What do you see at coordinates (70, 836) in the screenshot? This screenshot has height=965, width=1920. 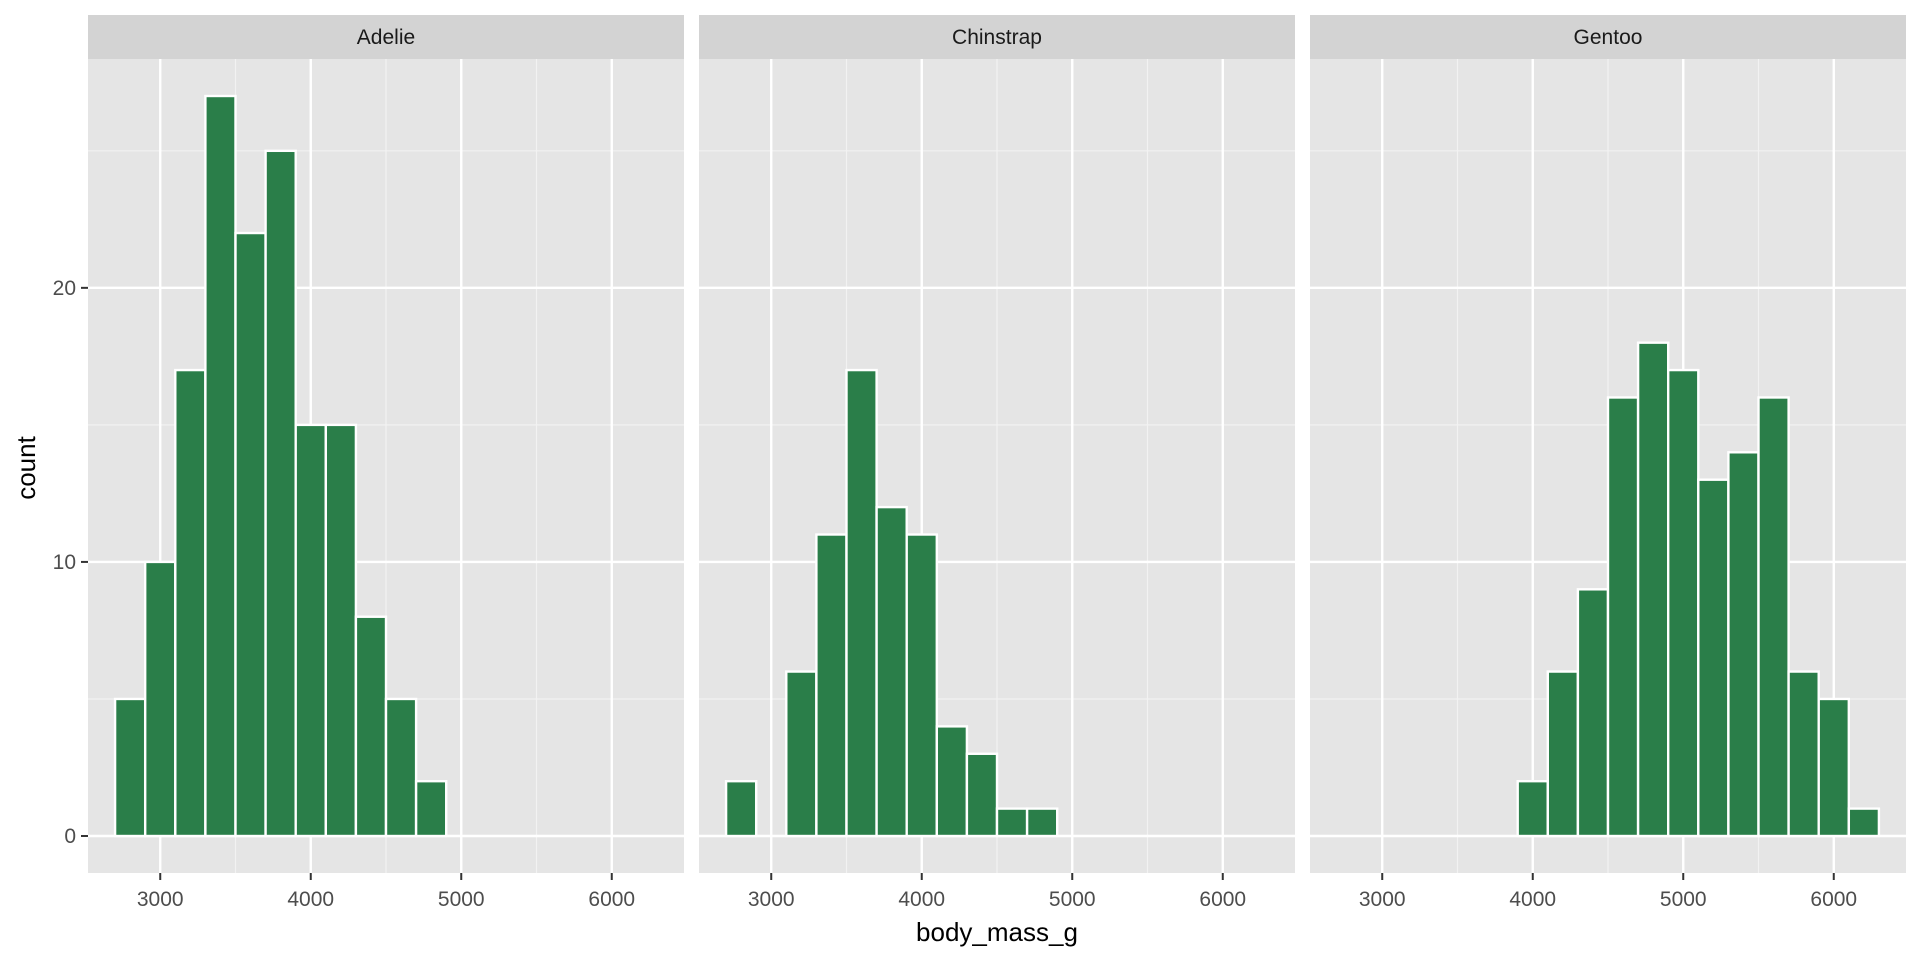 I see `y-tick-label: 0` at bounding box center [70, 836].